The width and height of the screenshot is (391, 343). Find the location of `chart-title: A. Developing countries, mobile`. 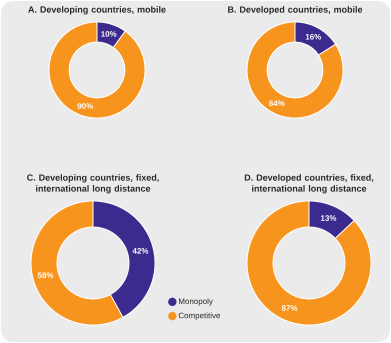

chart-title: A. Developing countries, mobile is located at coordinates (97, 10).